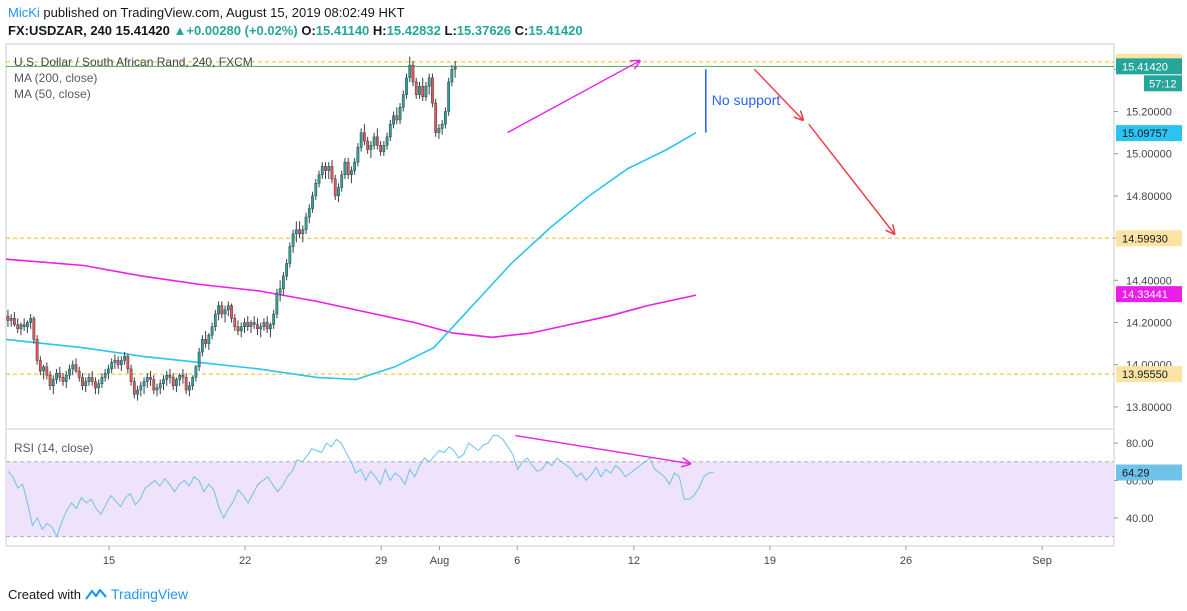 This screenshot has width=1187, height=611. What do you see at coordinates (55, 78) in the screenshot?
I see `legend-ma200: MA (200, close)` at bounding box center [55, 78].